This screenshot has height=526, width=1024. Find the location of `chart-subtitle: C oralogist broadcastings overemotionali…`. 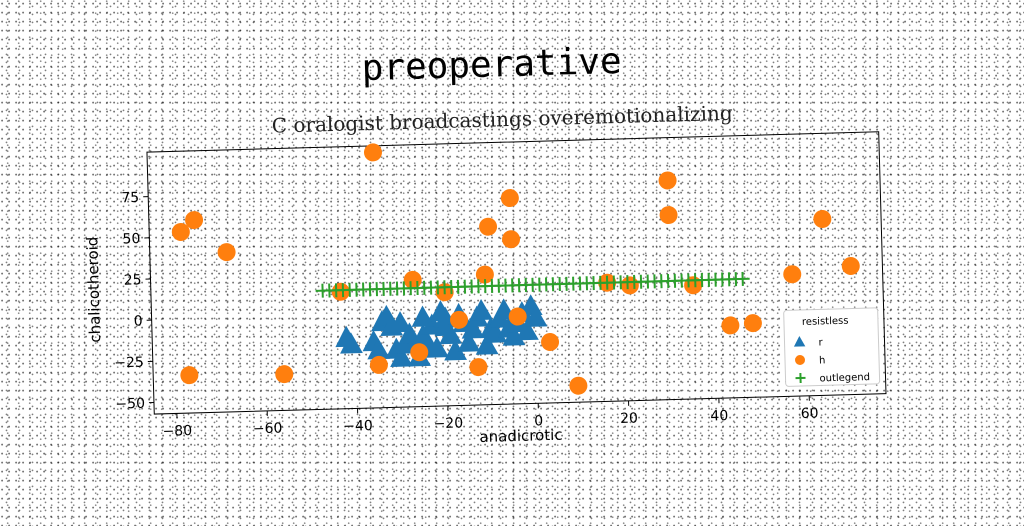

chart-subtitle: C oralogist broadcastings overemotionali… is located at coordinates (502, 119).